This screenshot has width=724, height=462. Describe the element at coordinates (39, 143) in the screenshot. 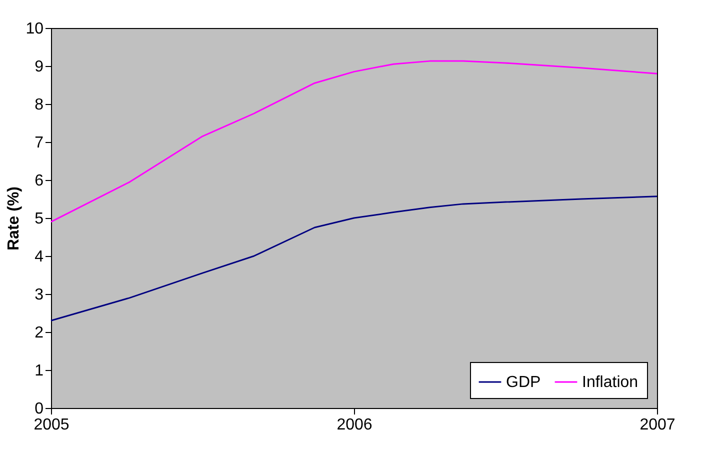

I see `y-tick-label: 7` at that location.